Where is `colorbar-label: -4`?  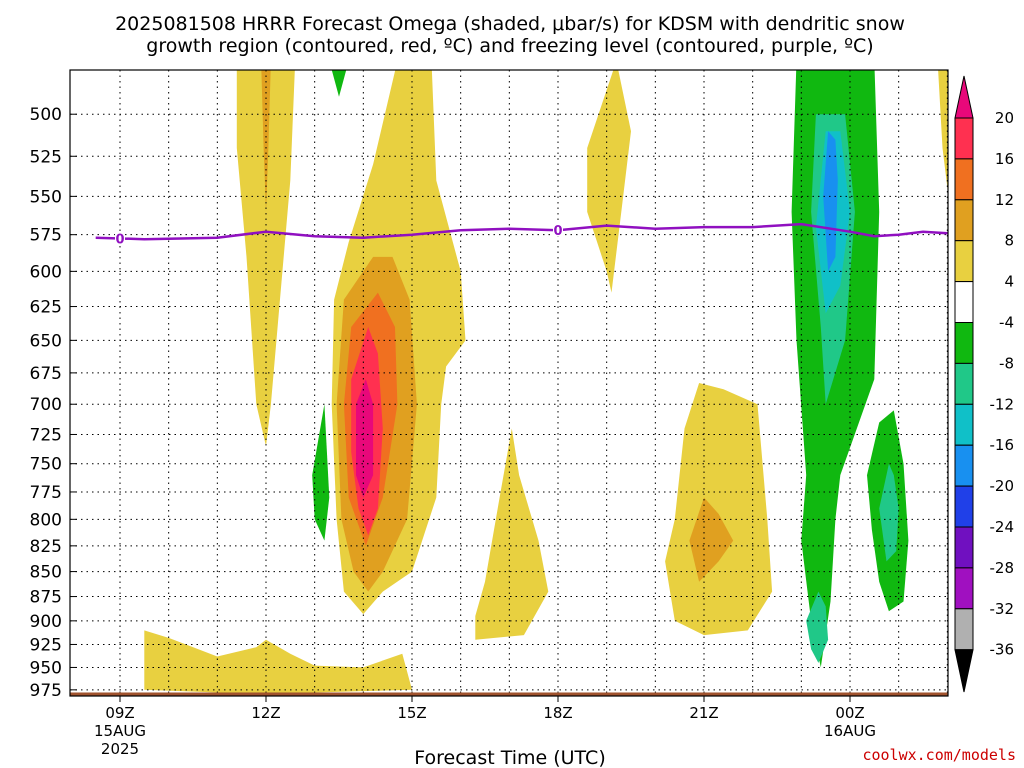 colorbar-label: -4 is located at coordinates (1006, 323).